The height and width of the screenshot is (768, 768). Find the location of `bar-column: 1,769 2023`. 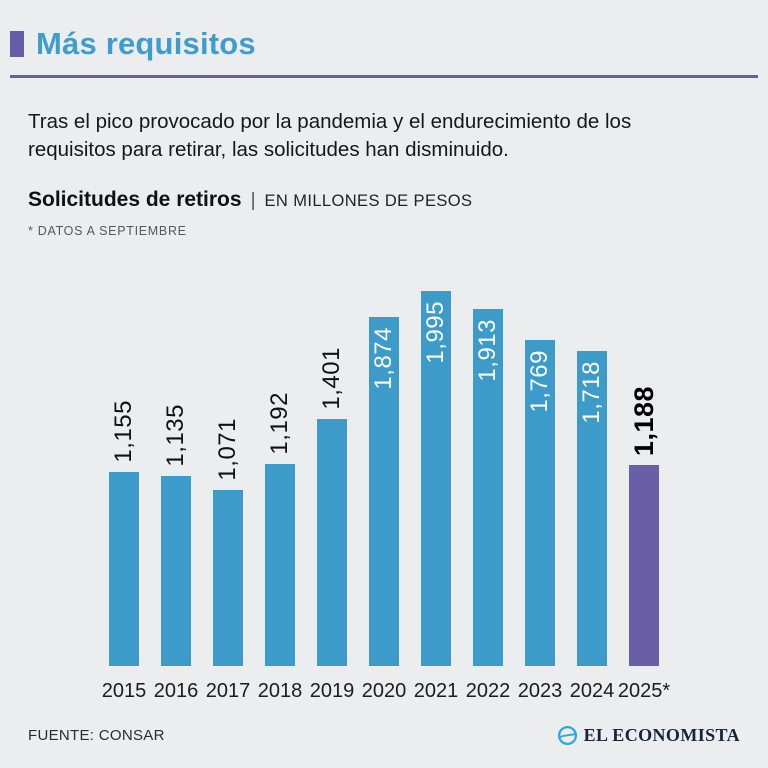

bar-column: 1,769 2023 is located at coordinates (540, 494).